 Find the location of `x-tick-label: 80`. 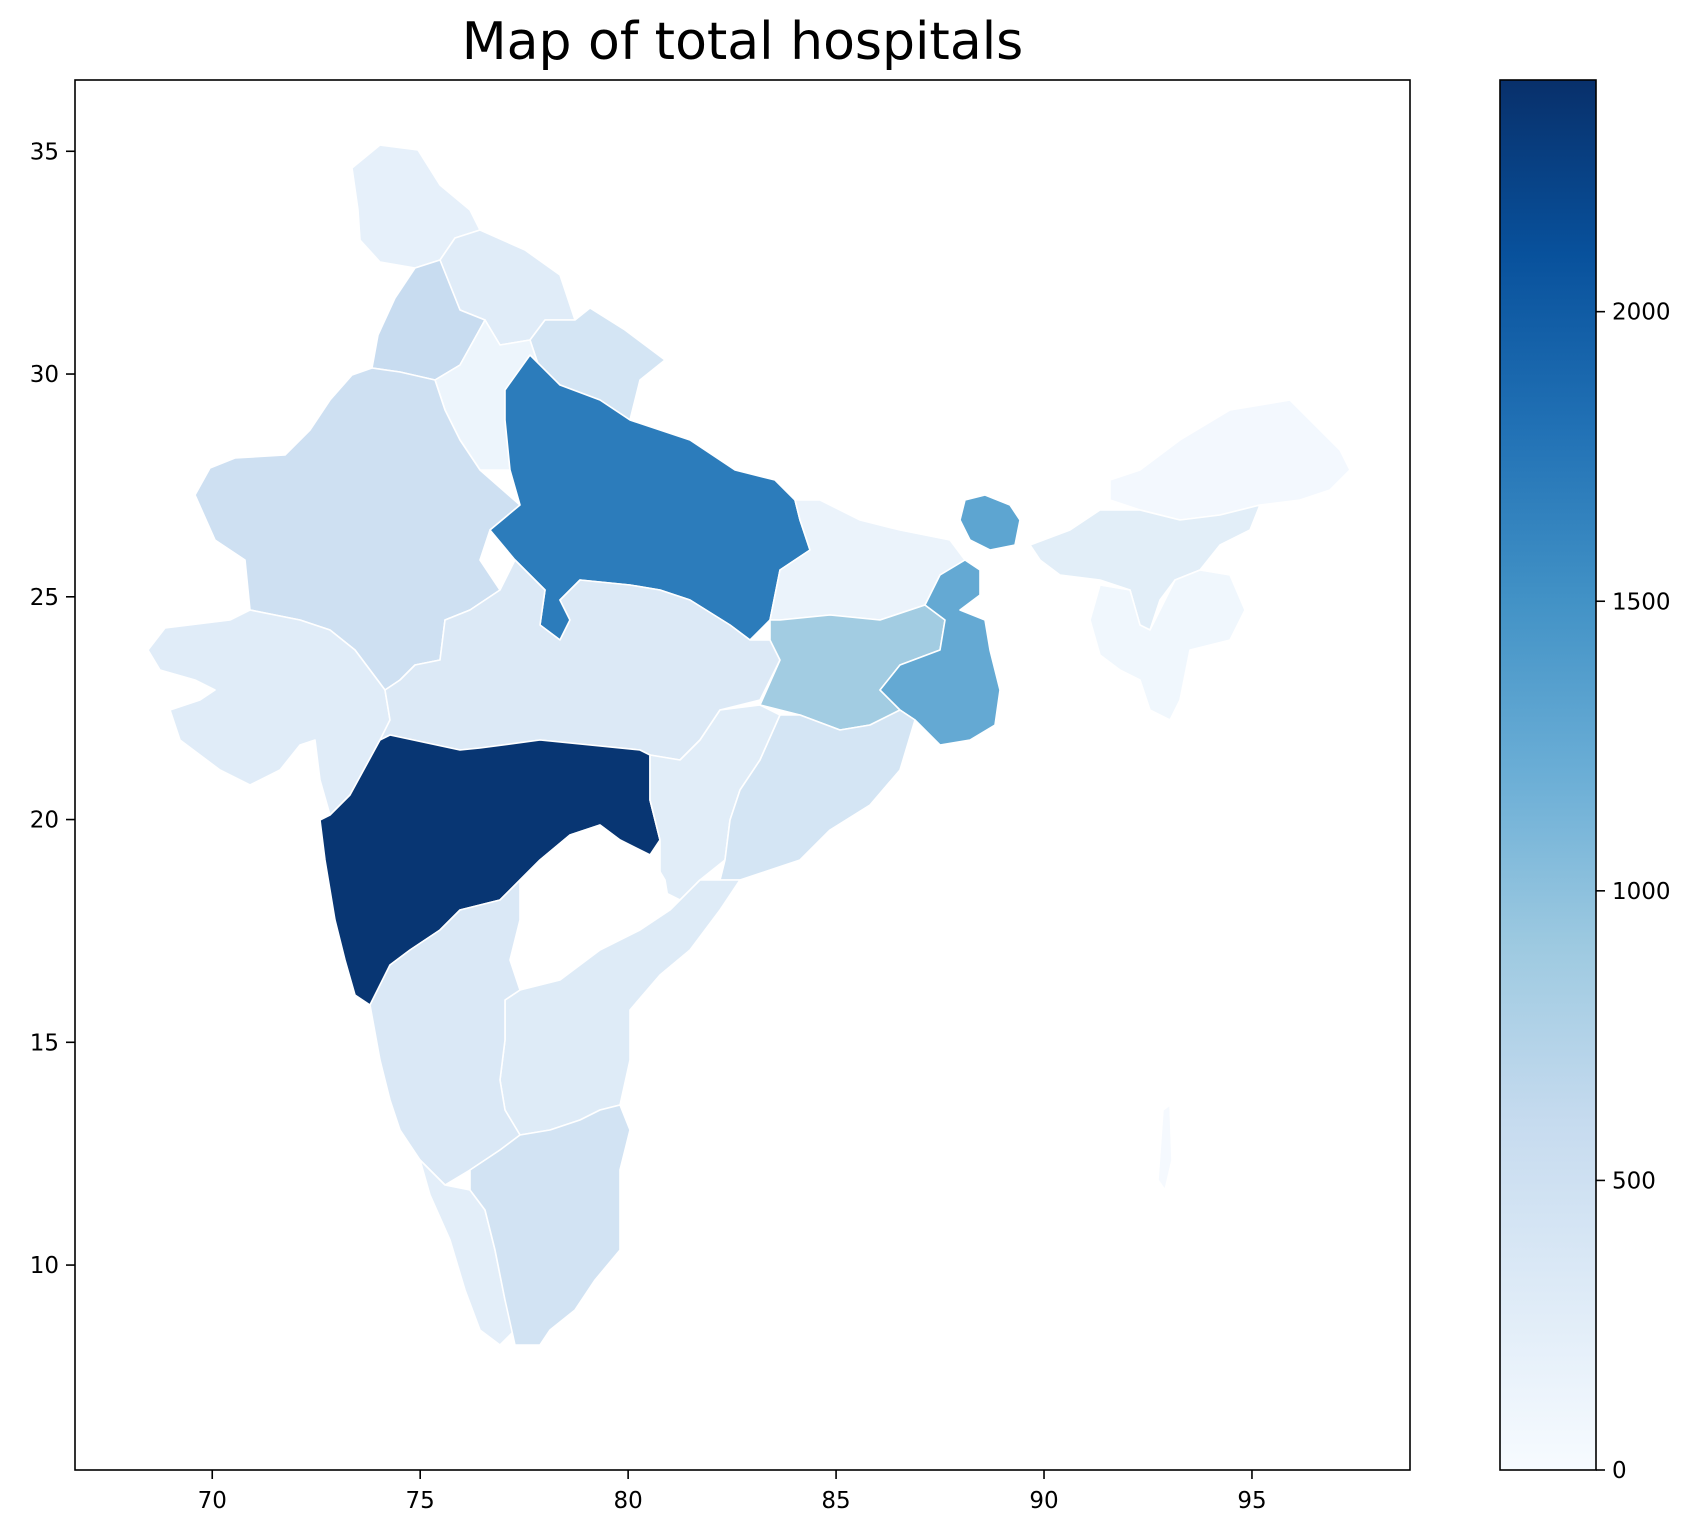

x-tick-label: 80 is located at coordinates (627, 1501).